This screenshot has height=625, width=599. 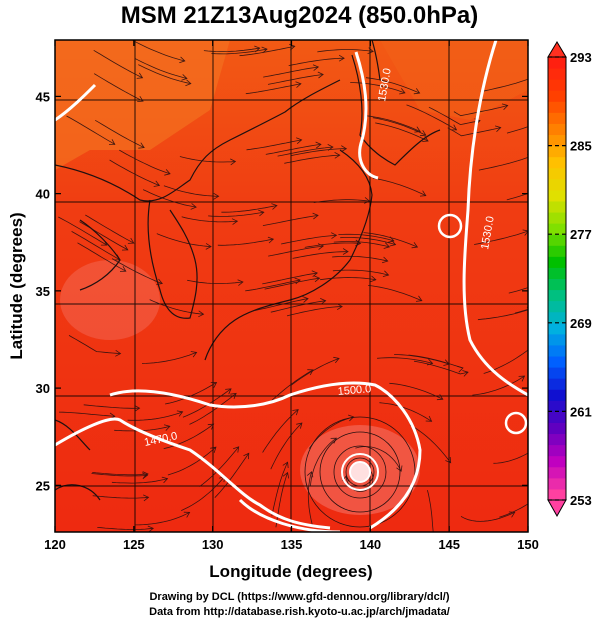 What do you see at coordinates (43, 194) in the screenshot?
I see `y-tick-label: 40` at bounding box center [43, 194].